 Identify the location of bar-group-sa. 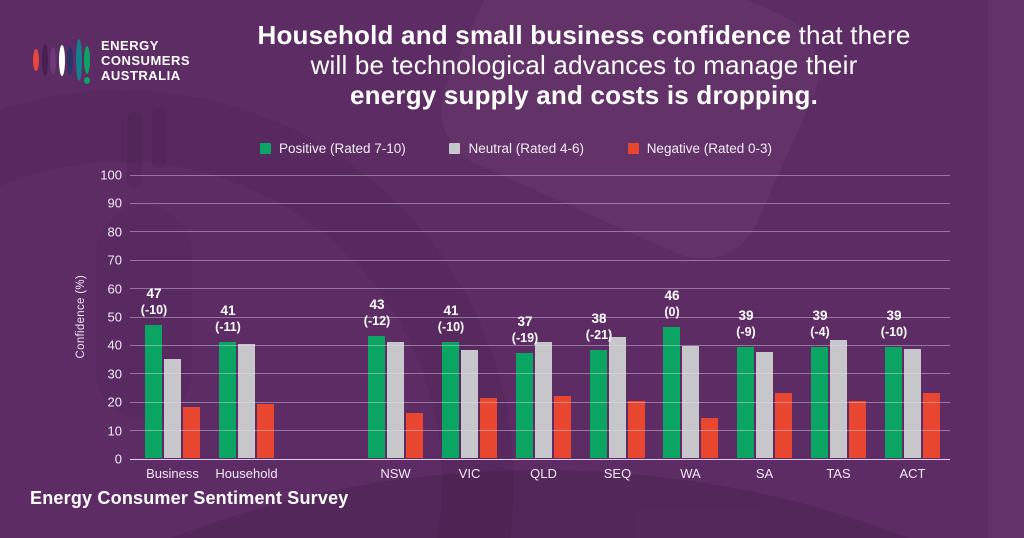
(764, 402).